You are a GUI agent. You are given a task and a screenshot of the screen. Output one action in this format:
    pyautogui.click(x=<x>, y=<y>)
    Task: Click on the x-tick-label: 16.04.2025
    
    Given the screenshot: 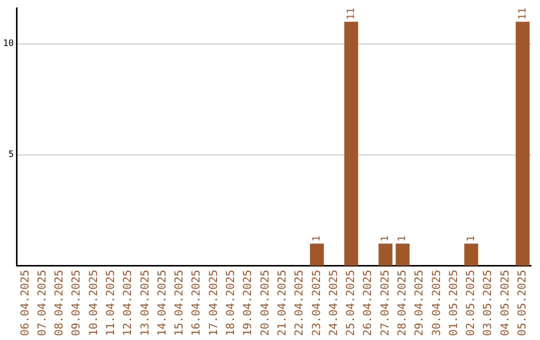 What is the action you would take?
    pyautogui.click(x=196, y=303)
    